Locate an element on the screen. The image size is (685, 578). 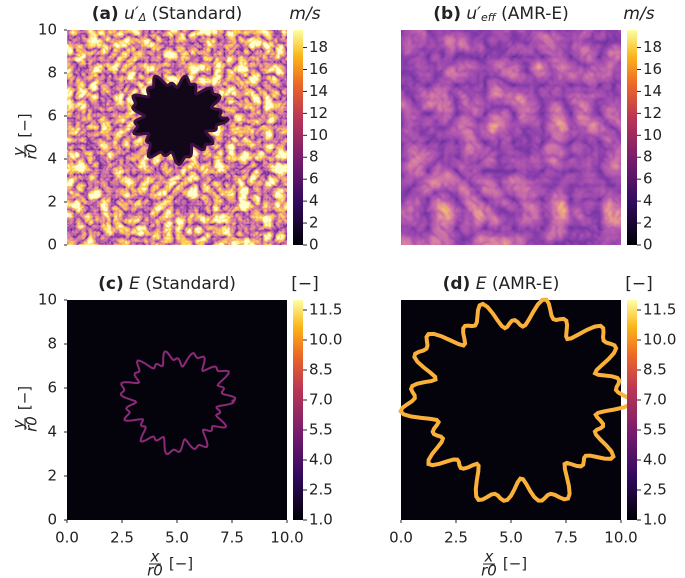
panel-title: (d) E (AMR-E) is located at coordinates (501, 284).